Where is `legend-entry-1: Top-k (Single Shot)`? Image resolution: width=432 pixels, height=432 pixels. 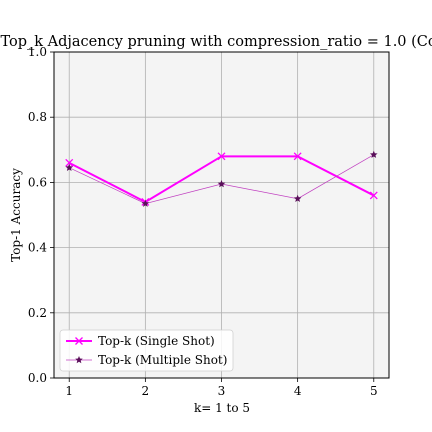
legend-entry-1: Top-k (Single Shot) is located at coordinates (140, 341).